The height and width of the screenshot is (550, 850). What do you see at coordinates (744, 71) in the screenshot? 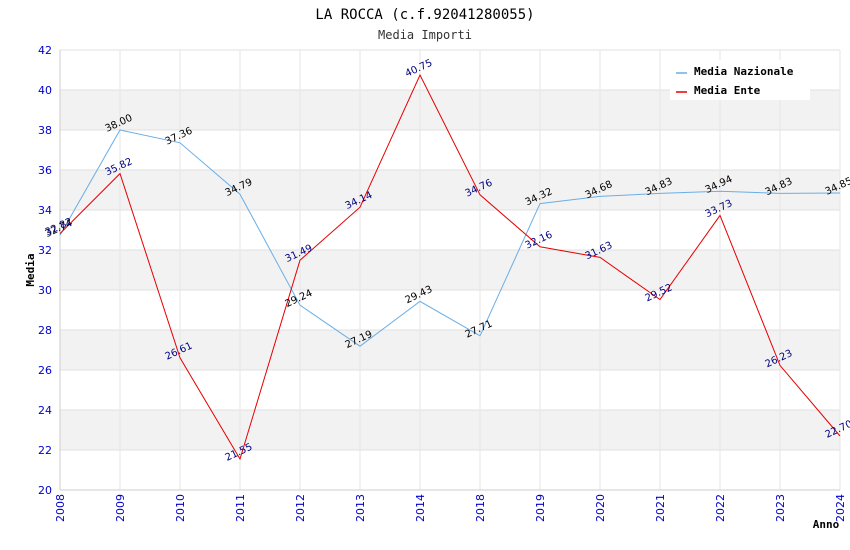
I see `legend-label-media-nazionale: Media Nazionale` at bounding box center [744, 71].